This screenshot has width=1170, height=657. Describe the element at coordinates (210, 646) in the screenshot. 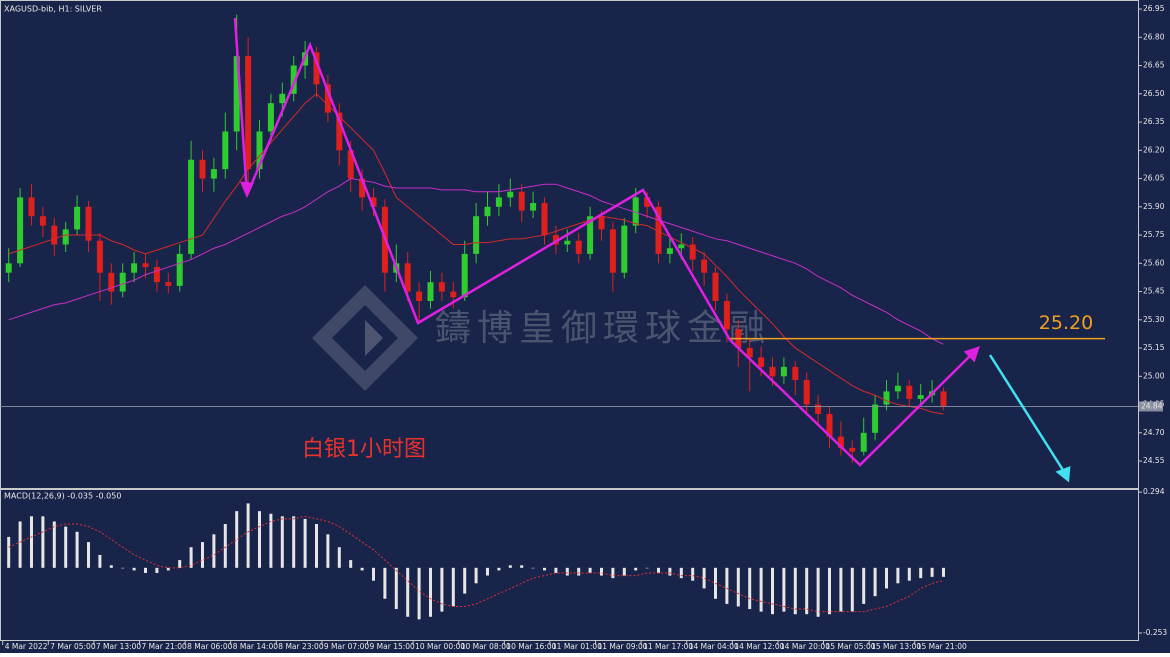

I see `x-tick-label: 8 Mar 06:00` at that location.